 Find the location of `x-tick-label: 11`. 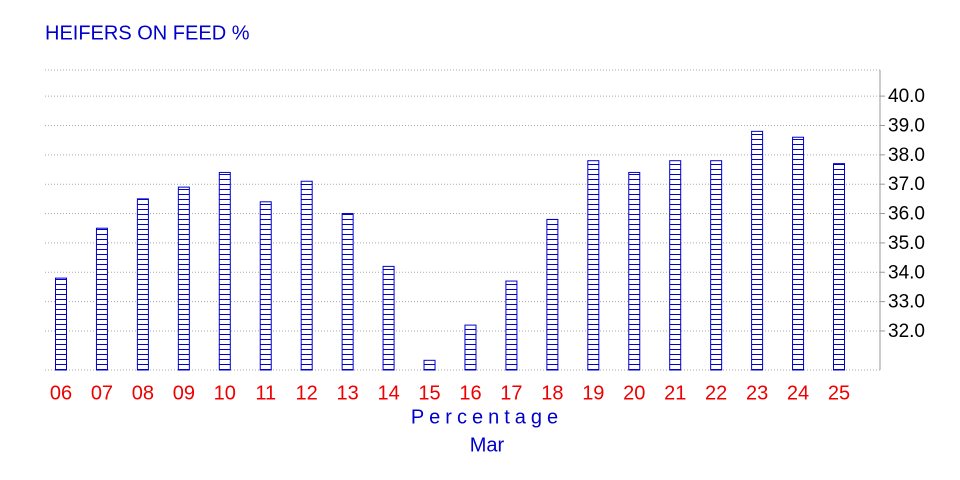

x-tick-label: 11 is located at coordinates (265, 393).